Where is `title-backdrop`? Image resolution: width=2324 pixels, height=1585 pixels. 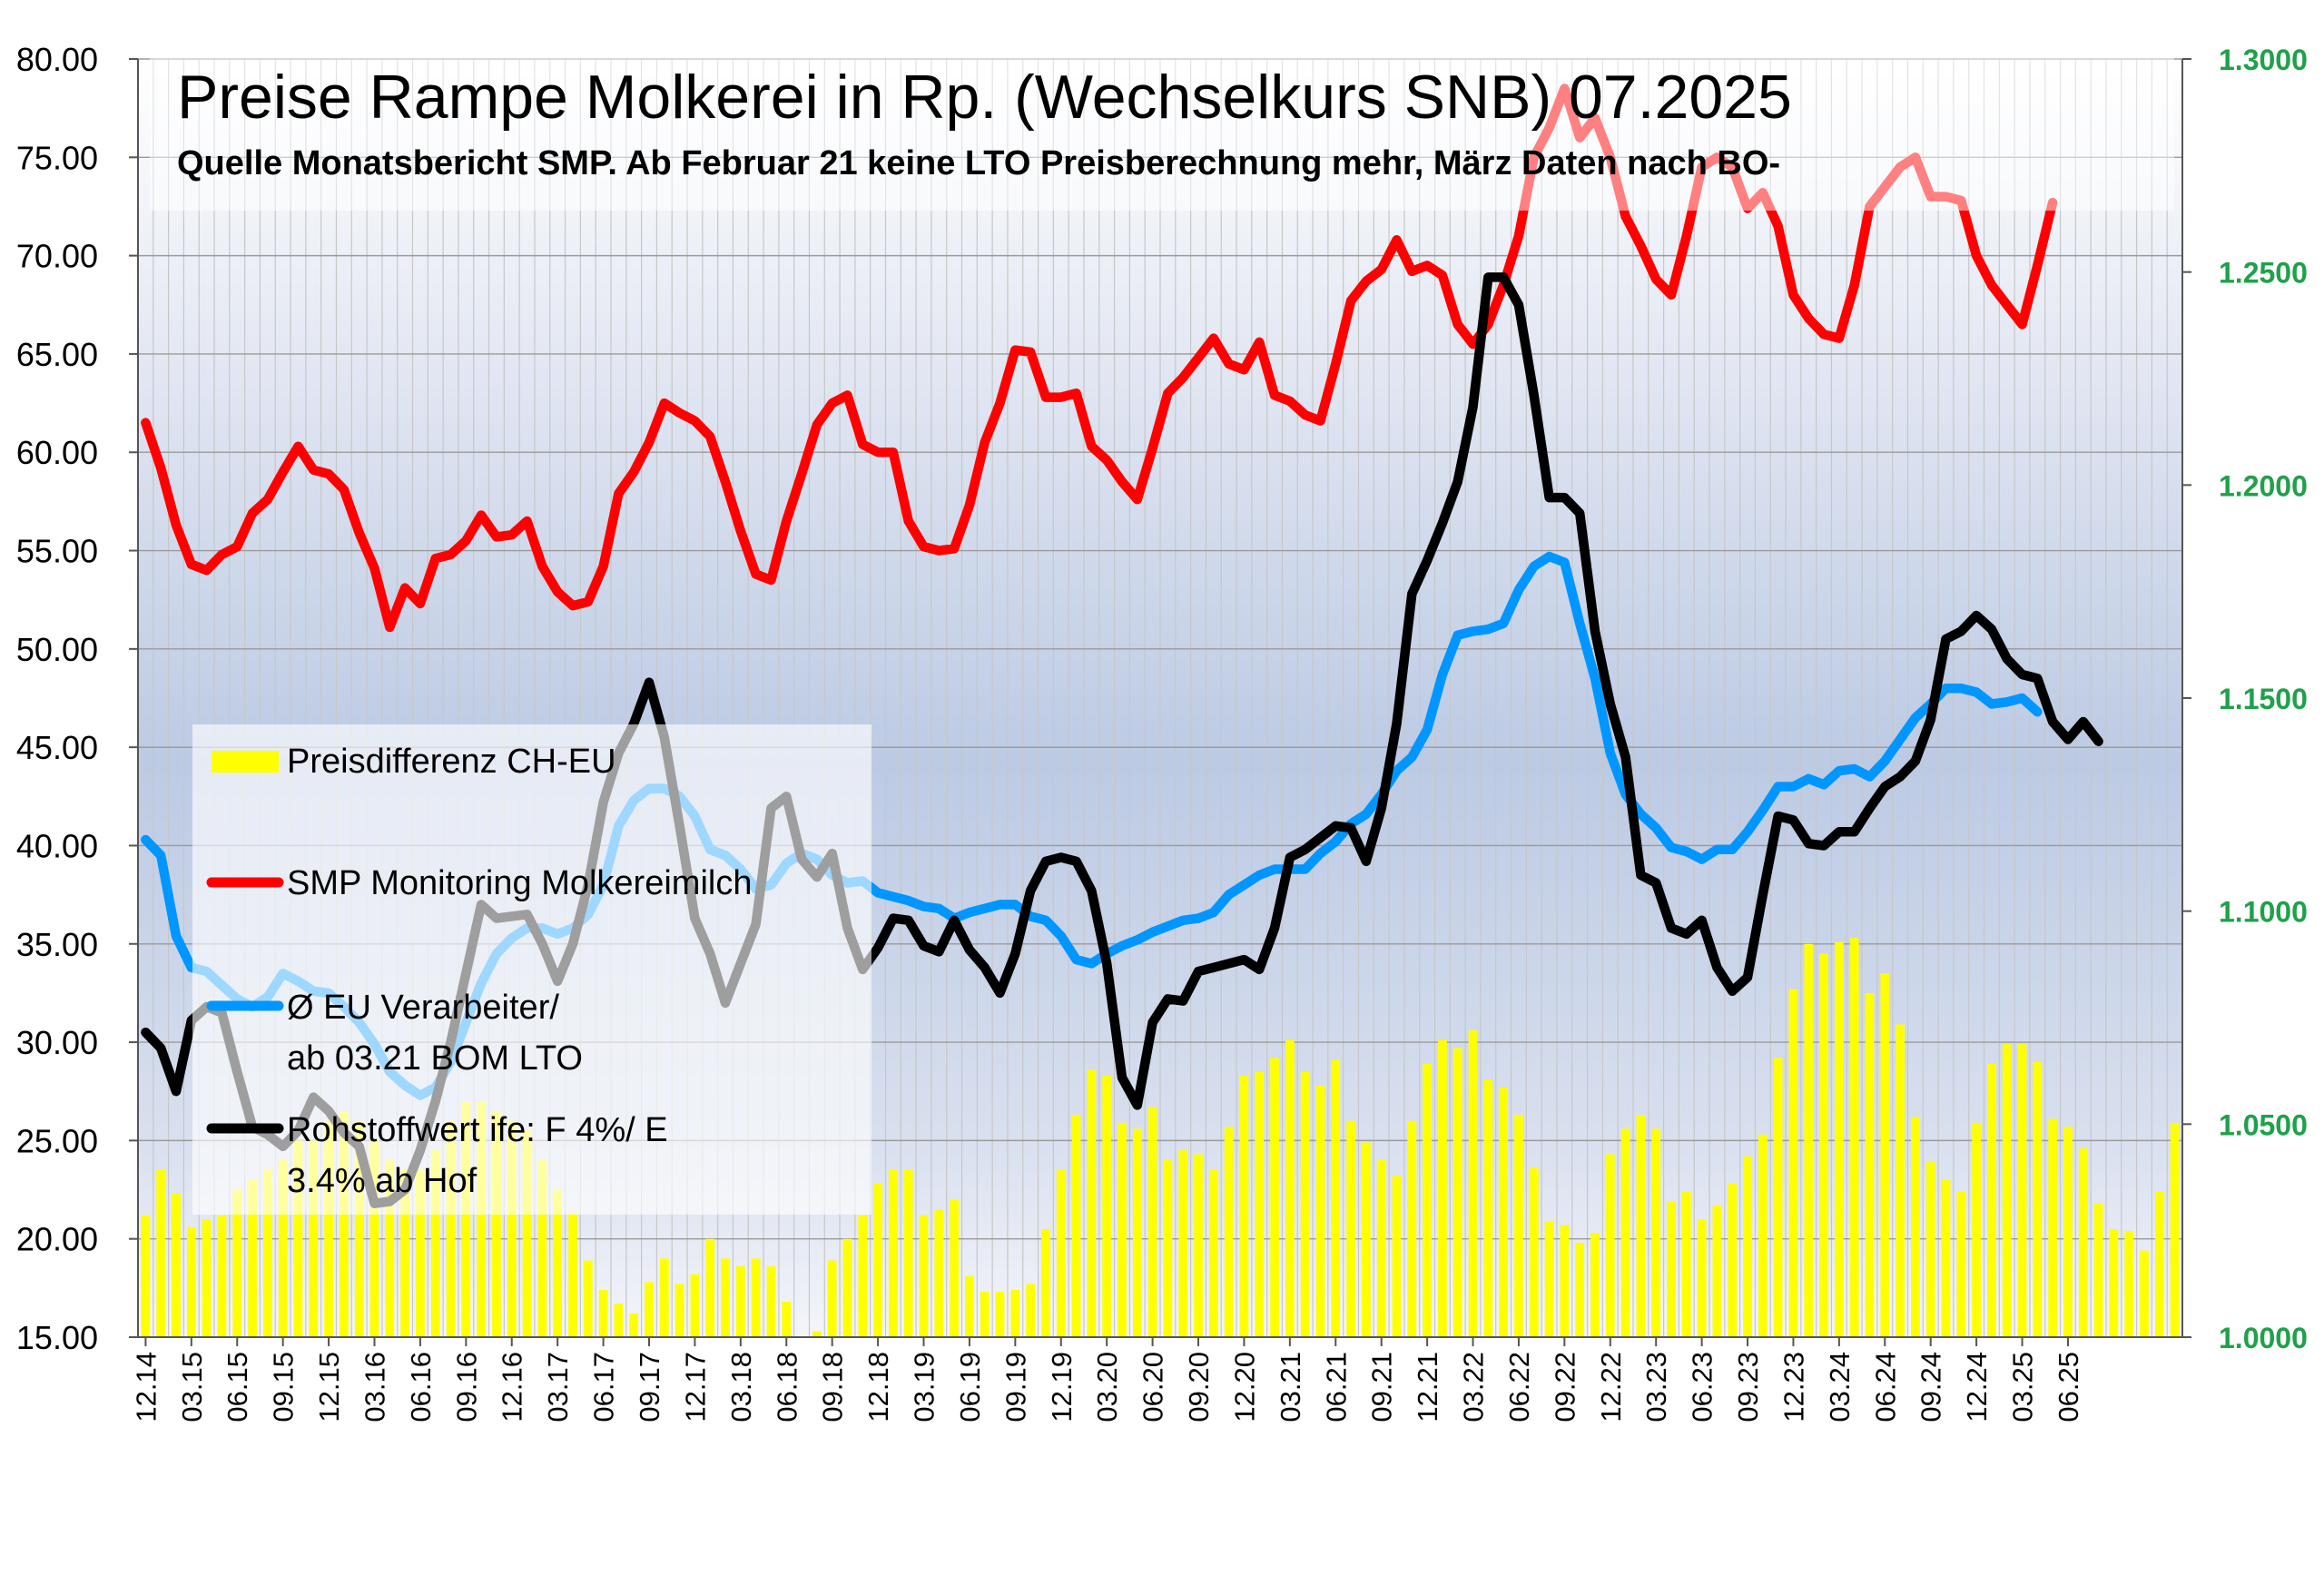
title-backdrop is located at coordinates (1162, 133).